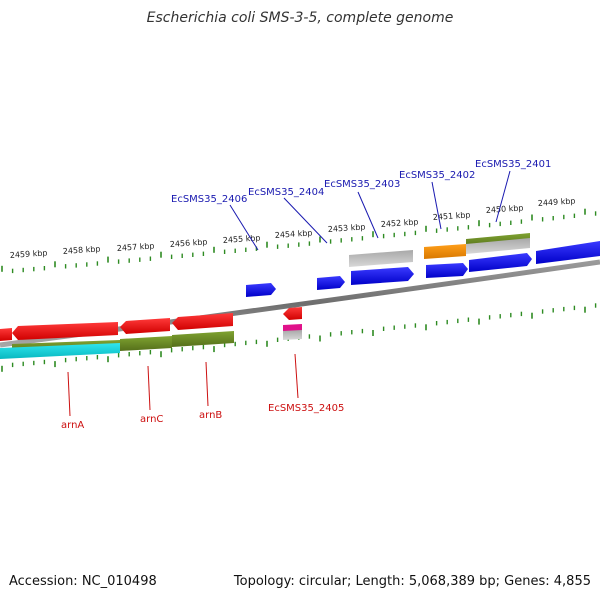 The image size is (600, 600). Describe the element at coordinates (209, 199) in the screenshot. I see `gene-label-EcSMS35_2406: EcSMS35_2406` at that location.